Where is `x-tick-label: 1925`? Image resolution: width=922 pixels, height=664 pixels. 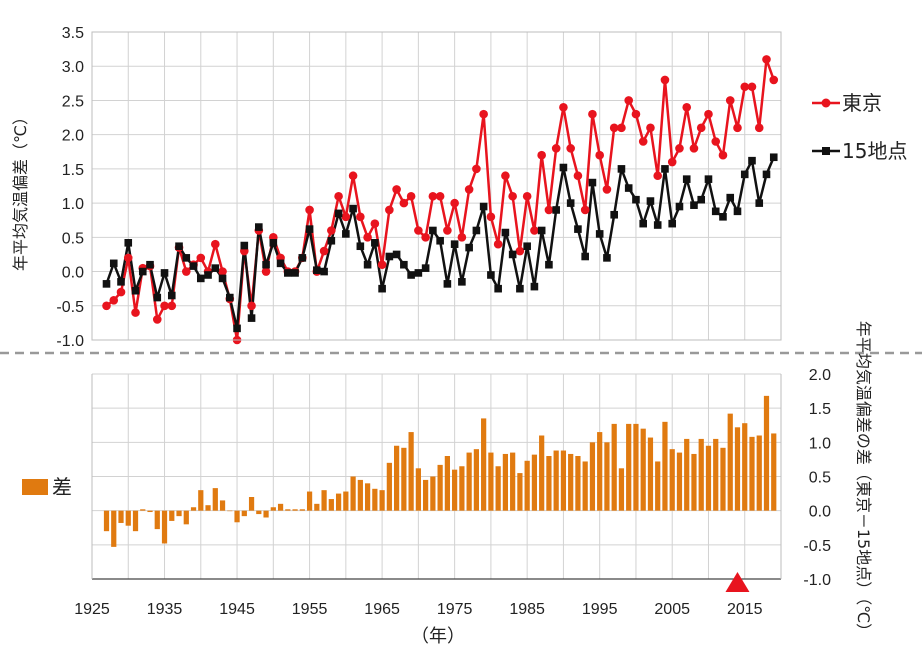
x-tick-label: 1925 is located at coordinates (92, 609).